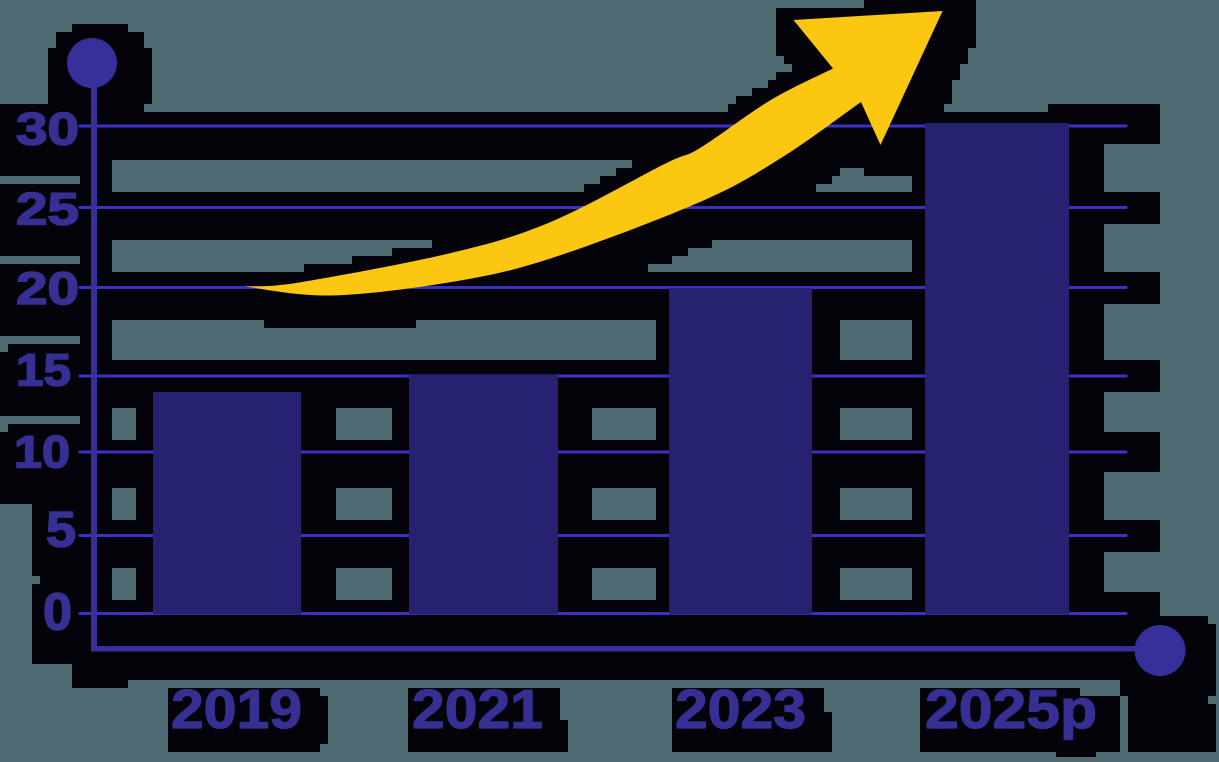 The height and width of the screenshot is (762, 1219). Describe the element at coordinates (236, 709) in the screenshot. I see `svg-text: 2019` at that location.